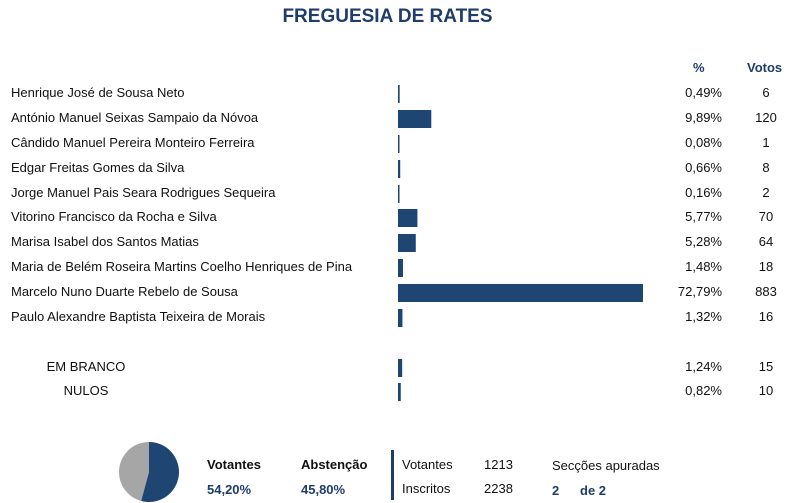 The image size is (800, 503). What do you see at coordinates (703, 216) in the screenshot?
I see `pct-value: 5,77%` at bounding box center [703, 216].